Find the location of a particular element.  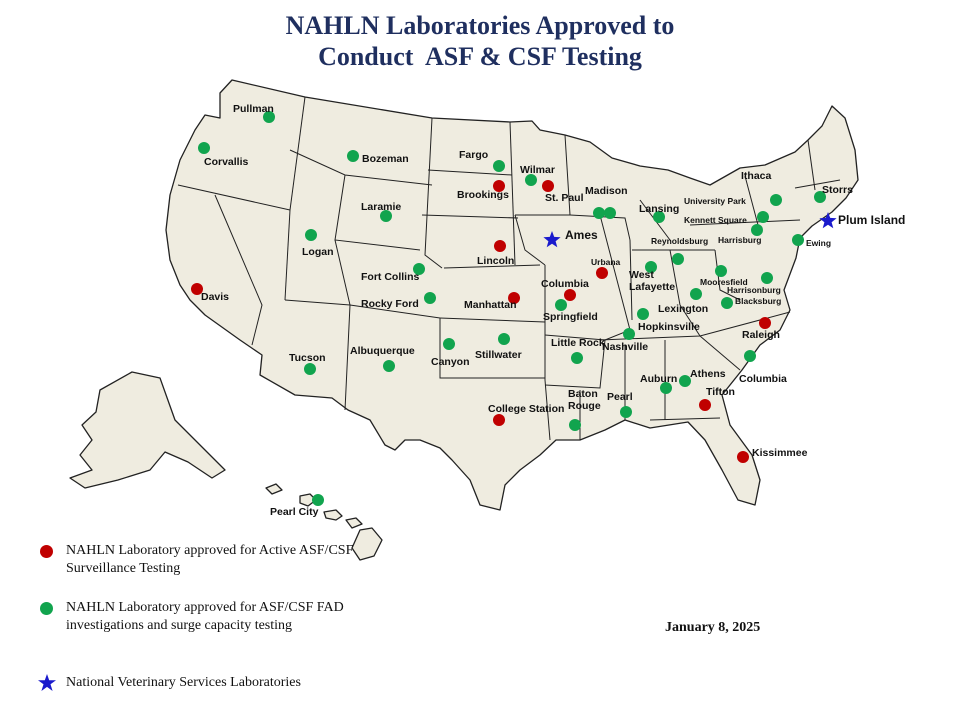

lab-label-logan: Logan is located at coordinates (318, 252).